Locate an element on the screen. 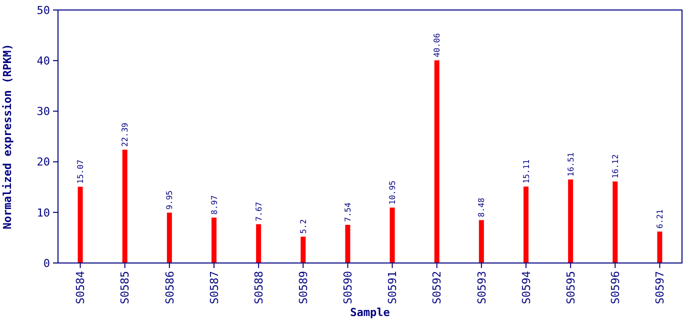  data-label: 8.48 is located at coordinates (481, 208).